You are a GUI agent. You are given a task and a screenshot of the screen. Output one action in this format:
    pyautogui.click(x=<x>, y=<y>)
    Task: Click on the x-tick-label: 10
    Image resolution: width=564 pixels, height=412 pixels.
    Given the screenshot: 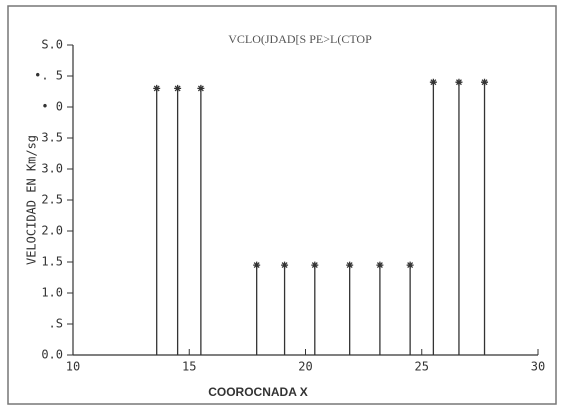 What is the action you would take?
    pyautogui.click(x=73, y=367)
    